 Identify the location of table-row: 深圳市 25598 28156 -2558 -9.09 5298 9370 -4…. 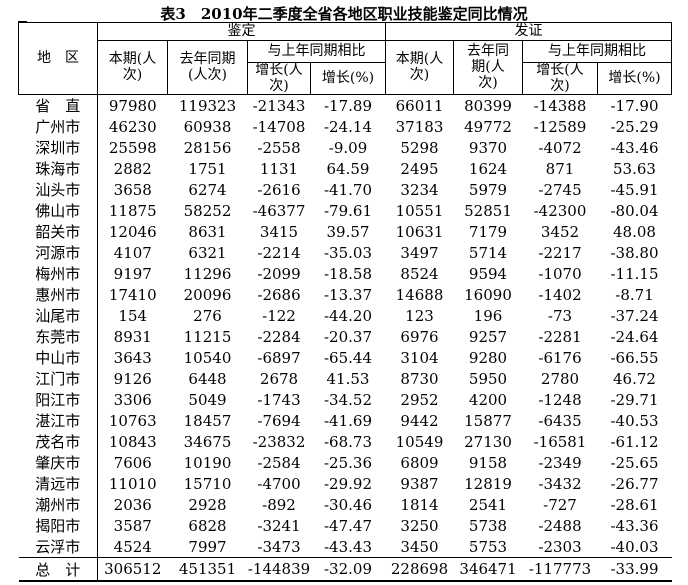
(345, 148).